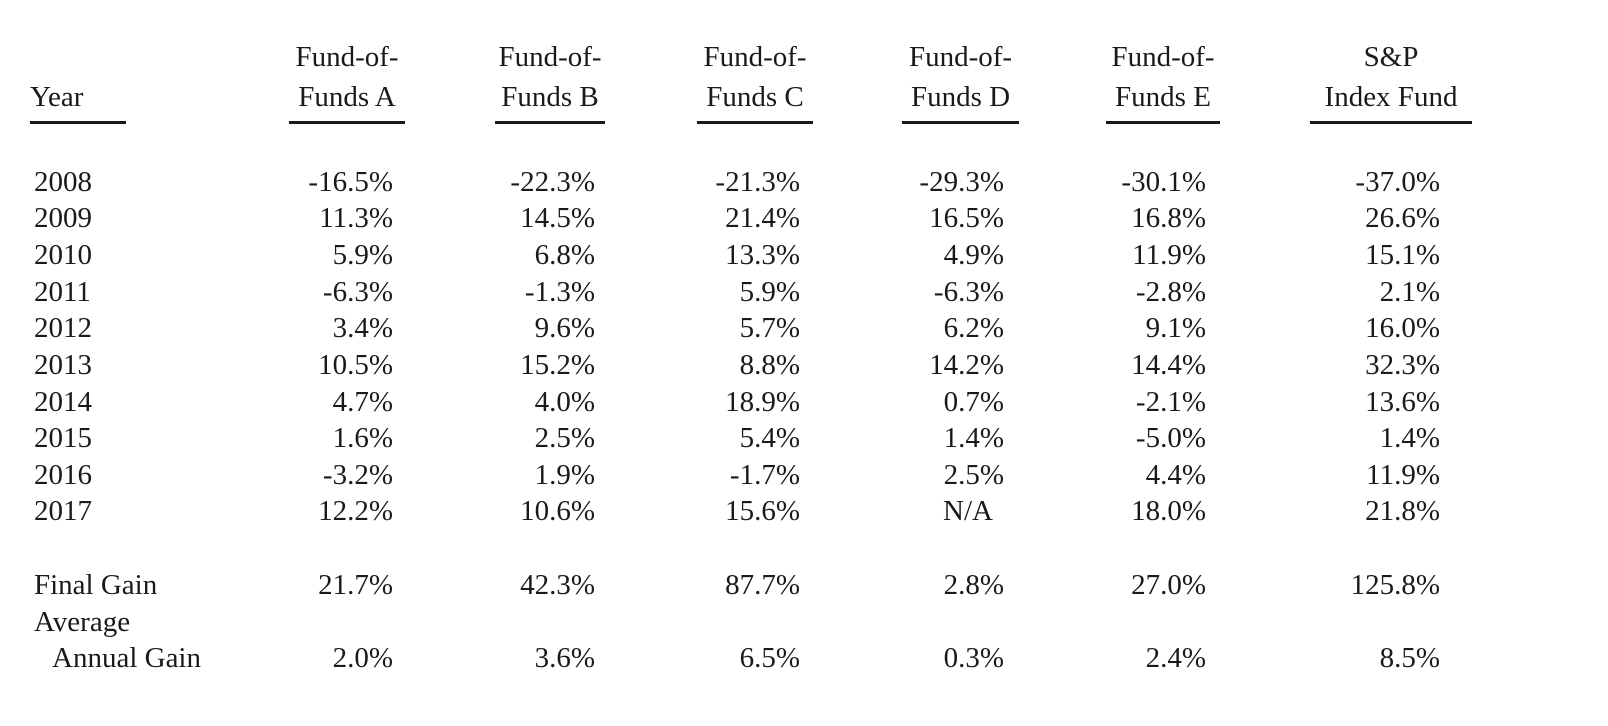 The height and width of the screenshot is (726, 1608). Describe the element at coordinates (1170, 438) in the screenshot. I see `value-cell: -5.0%` at that location.